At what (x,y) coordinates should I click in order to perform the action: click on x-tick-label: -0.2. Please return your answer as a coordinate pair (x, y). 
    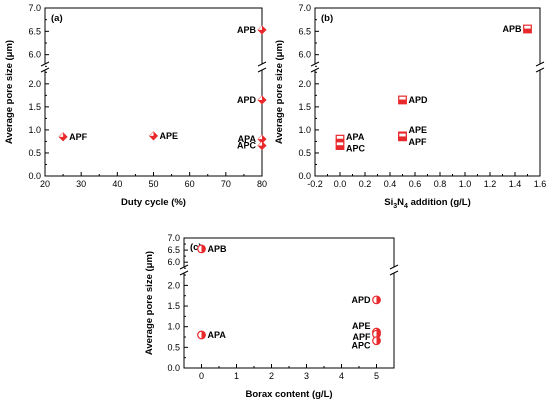
    Looking at the image, I should click on (315, 184).